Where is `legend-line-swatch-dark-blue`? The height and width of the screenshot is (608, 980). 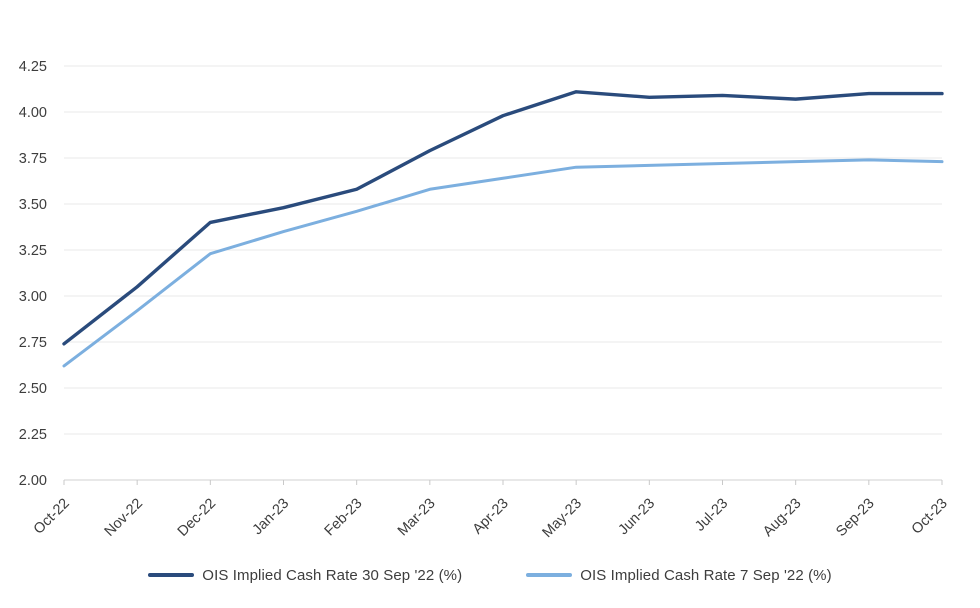 legend-line-swatch-dark-blue is located at coordinates (171, 575).